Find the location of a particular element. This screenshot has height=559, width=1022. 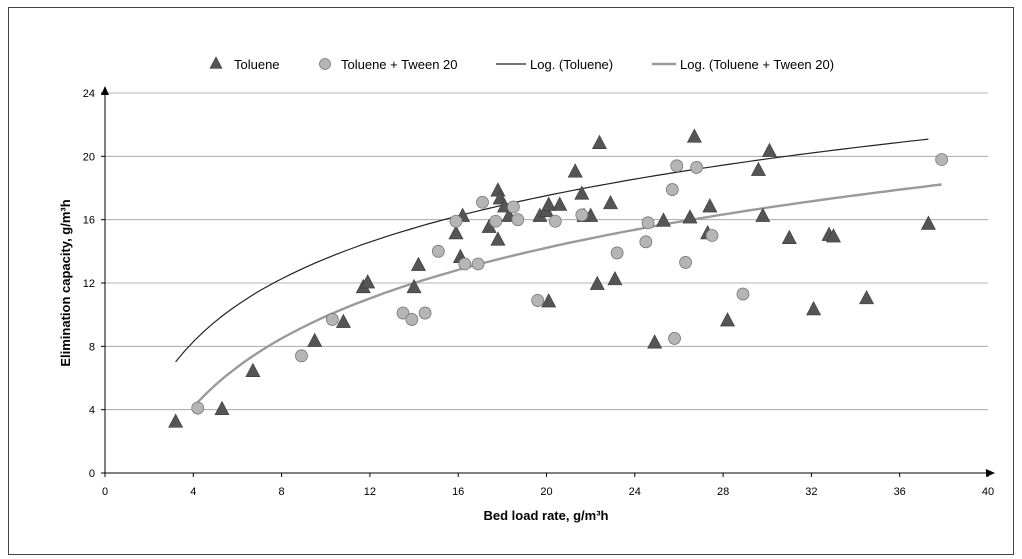

y-tick-label: 4 is located at coordinates (92, 411).